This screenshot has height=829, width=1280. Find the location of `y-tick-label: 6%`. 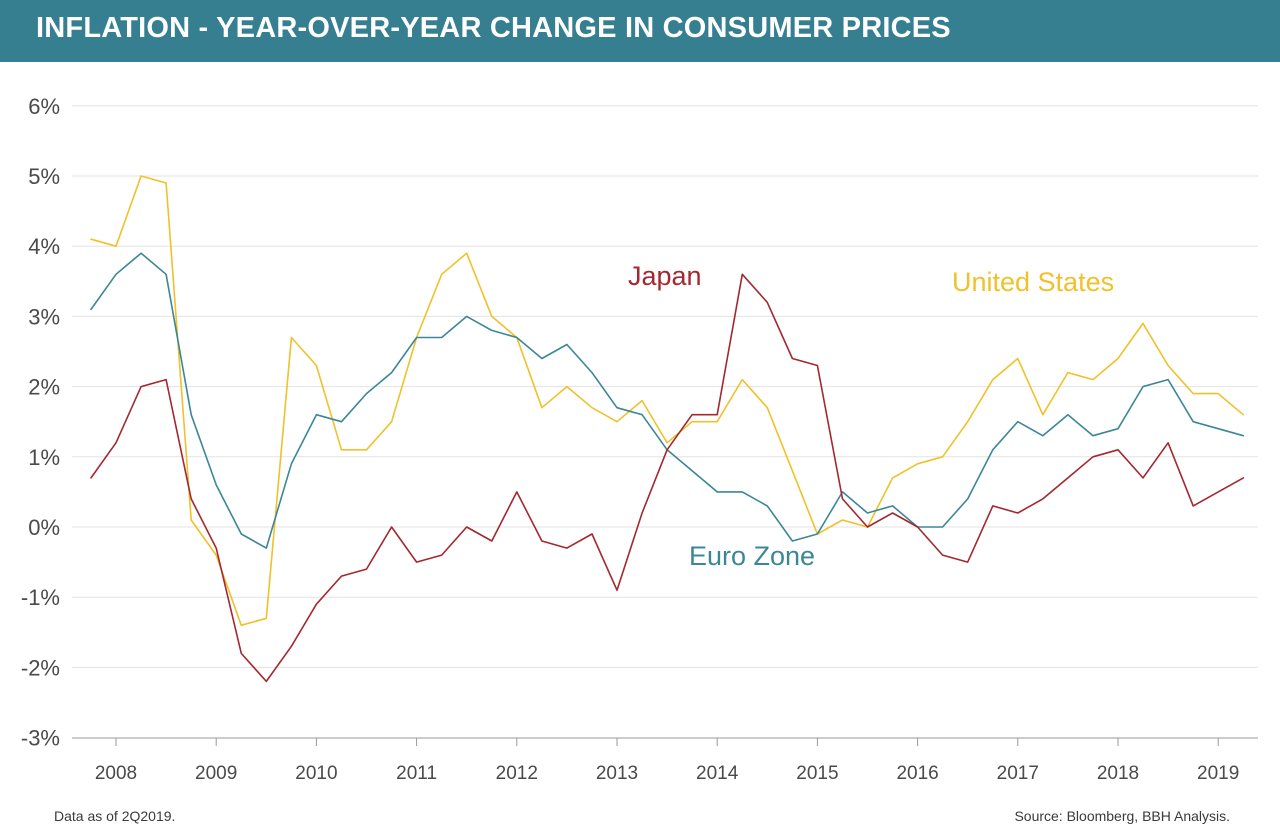

y-tick-label: 6% is located at coordinates (44, 106).